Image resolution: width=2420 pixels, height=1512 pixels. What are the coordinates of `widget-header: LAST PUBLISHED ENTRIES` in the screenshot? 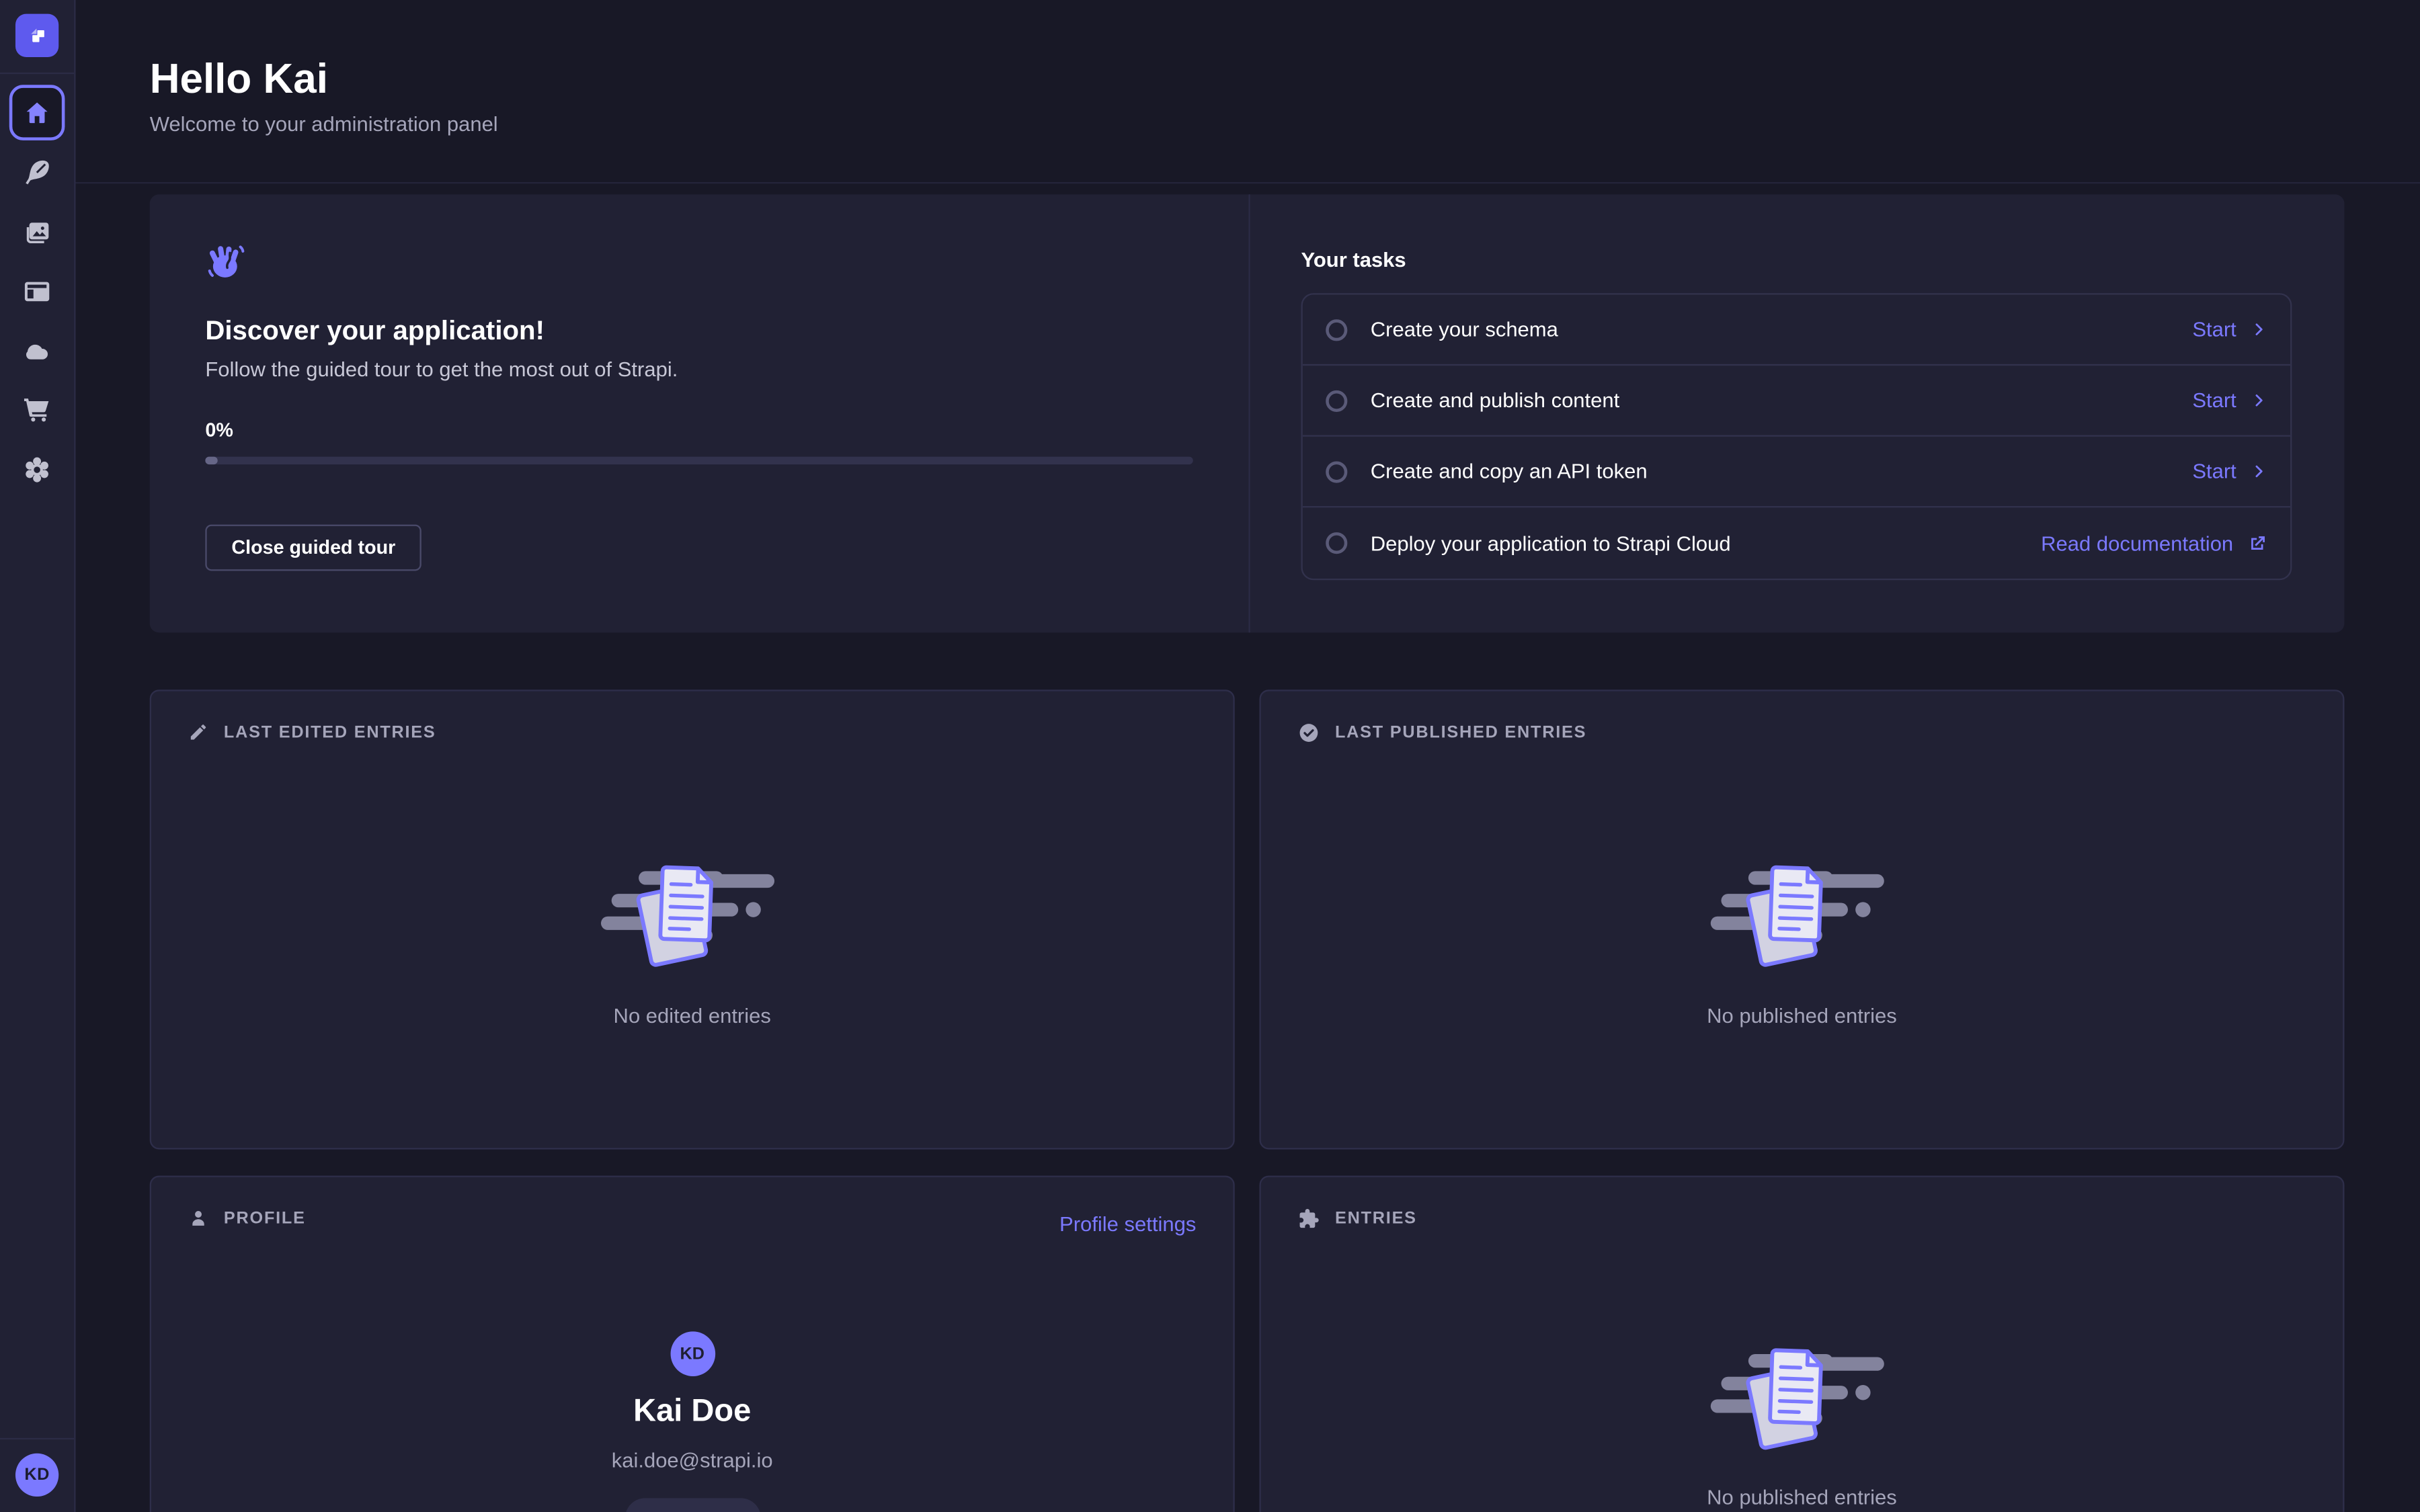 It's located at (1442, 733).